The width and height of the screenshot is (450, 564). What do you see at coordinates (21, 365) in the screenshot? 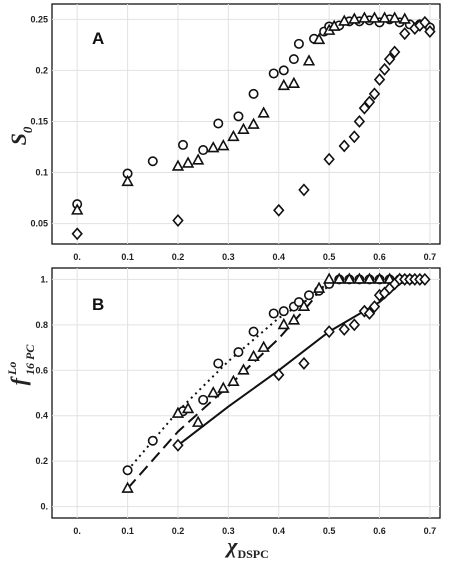
I see `y-axis-label-b: f Lo 16 PC` at bounding box center [21, 365].